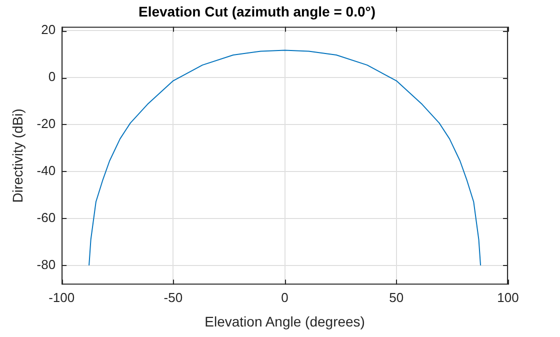 This screenshot has height=337, width=560. What do you see at coordinates (46, 217) in the screenshot?
I see `y-tick-label: -60` at bounding box center [46, 217].